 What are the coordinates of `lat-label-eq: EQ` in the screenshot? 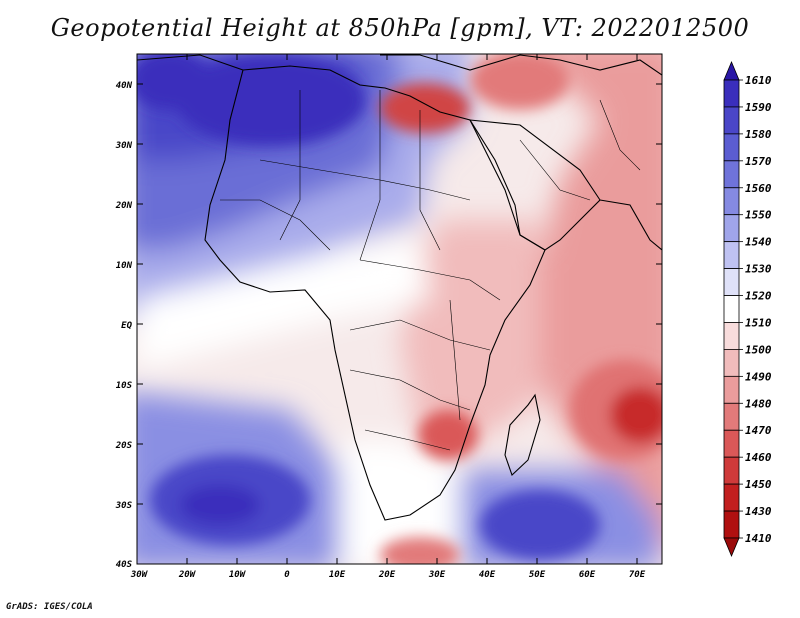 It's located at (126, 326).